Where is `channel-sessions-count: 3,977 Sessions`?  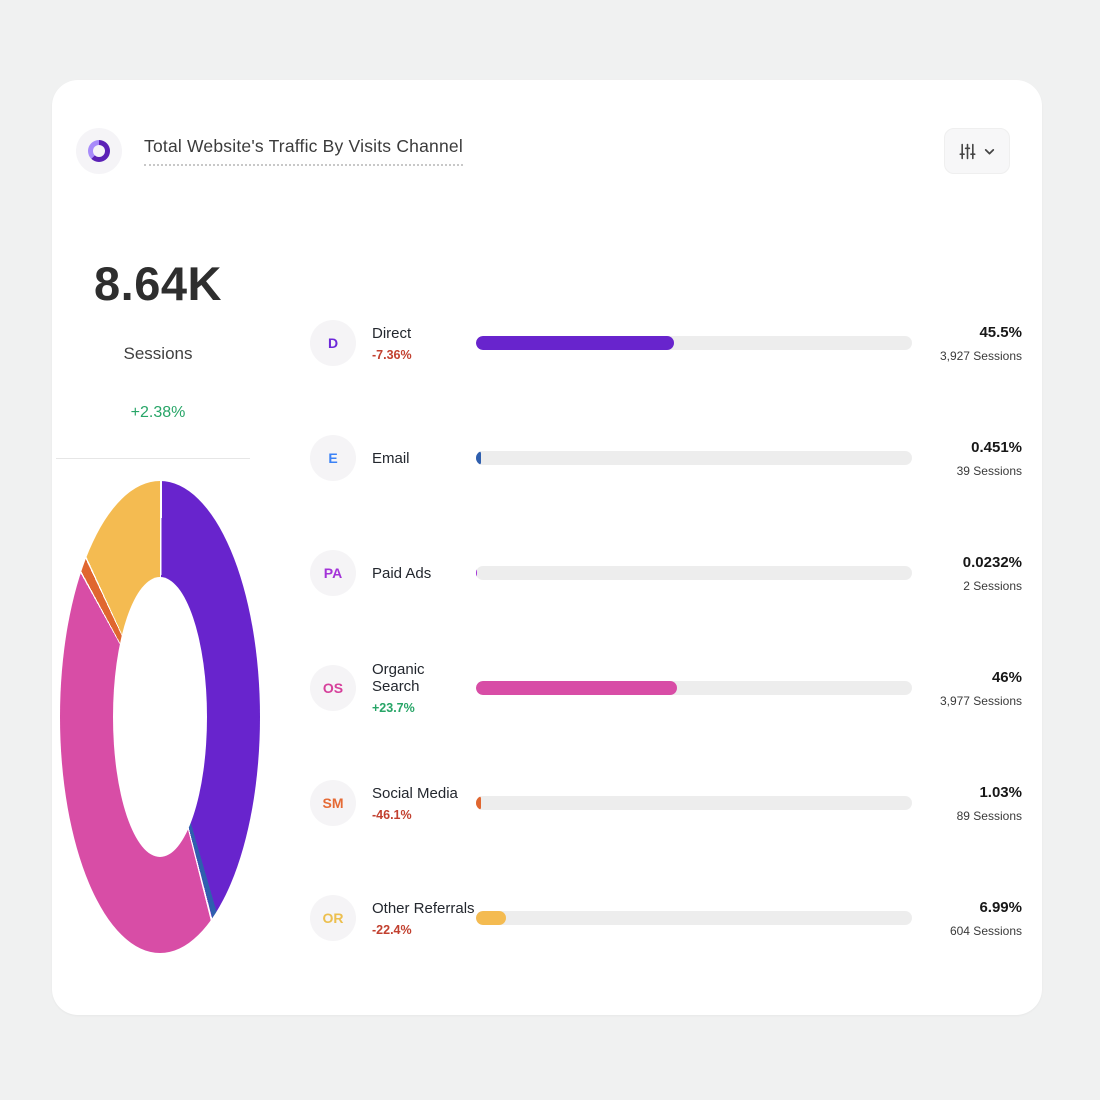
channel-sessions-count: 3,977 Sessions is located at coordinates (980, 700).